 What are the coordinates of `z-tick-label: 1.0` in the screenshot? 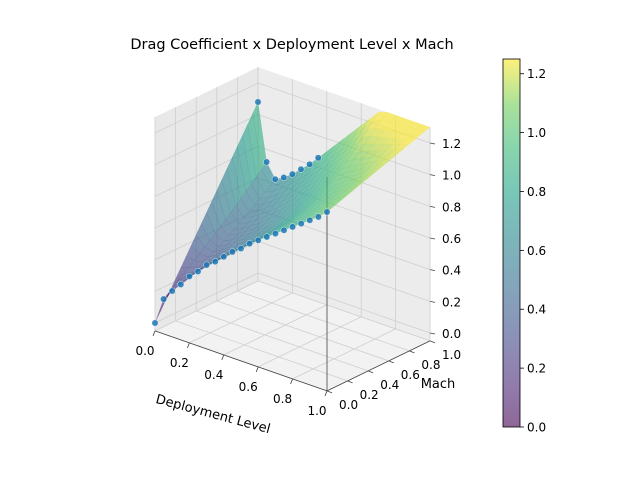 It's located at (451, 176).